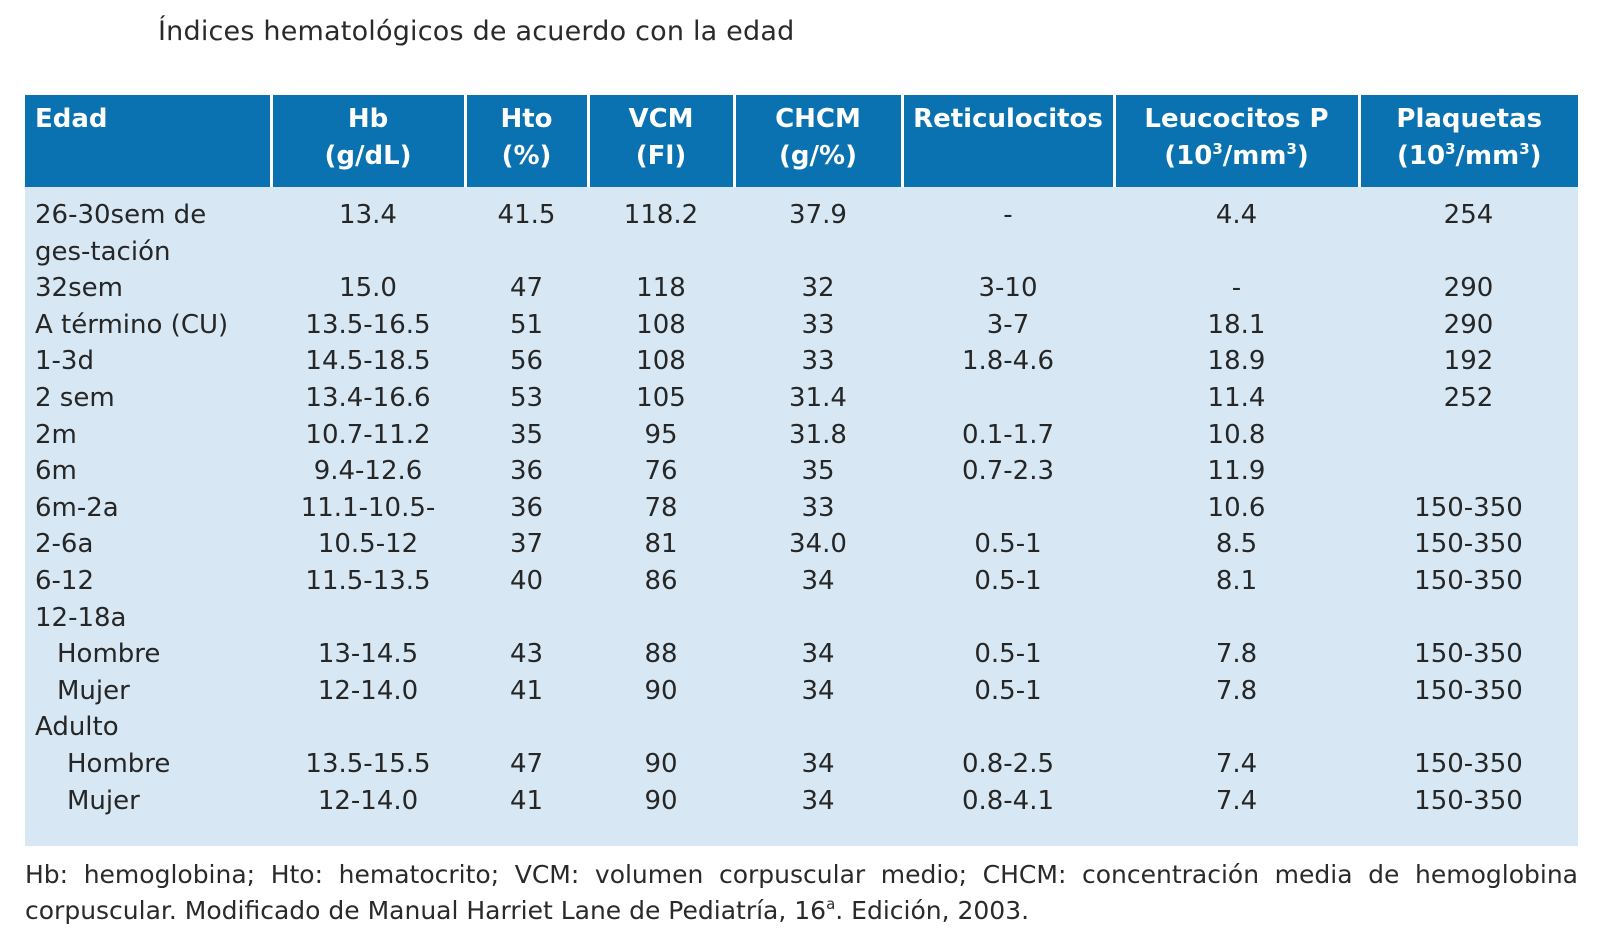 The image size is (1600, 952). Describe the element at coordinates (525, 141) in the screenshot. I see `header-hto: Hto (%)` at that location.